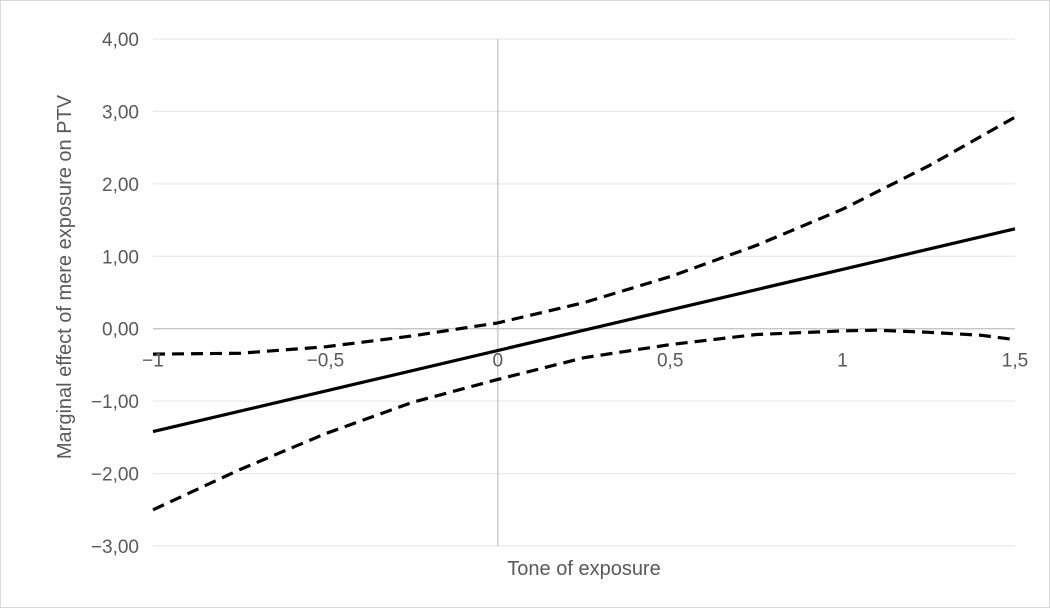 Image resolution: width=1050 pixels, height=609 pixels. I want to click on x-tick-label: 0,5, so click(670, 361).